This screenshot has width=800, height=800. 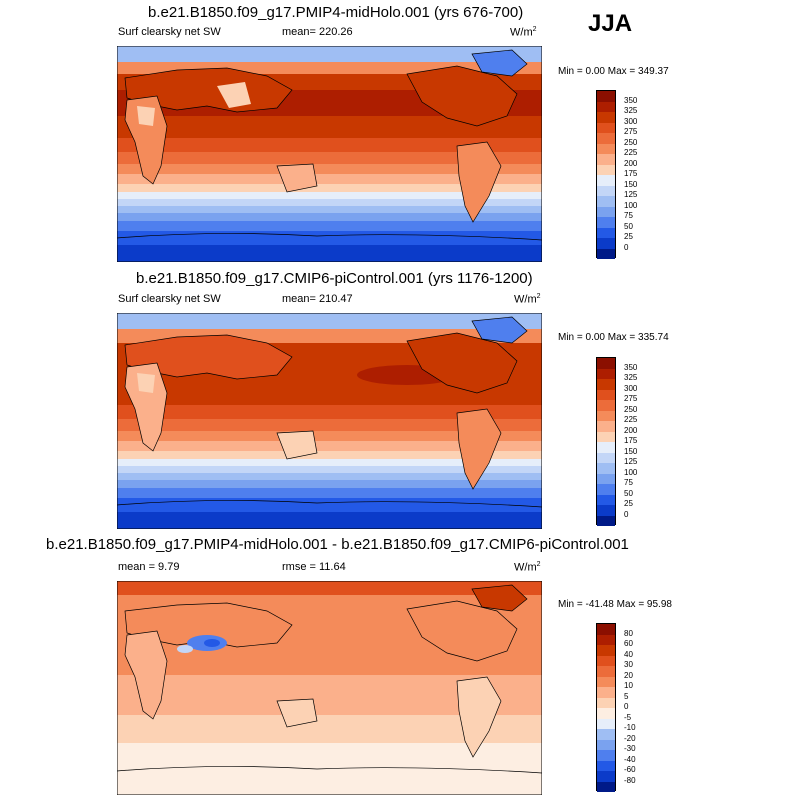 I want to click on colorbar-tick-label: -60, so click(x=630, y=769).